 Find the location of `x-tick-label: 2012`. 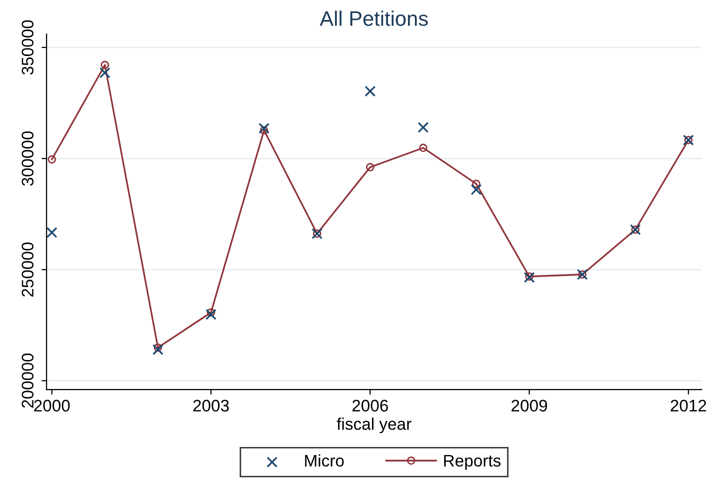

x-tick-label: 2012 is located at coordinates (688, 406).